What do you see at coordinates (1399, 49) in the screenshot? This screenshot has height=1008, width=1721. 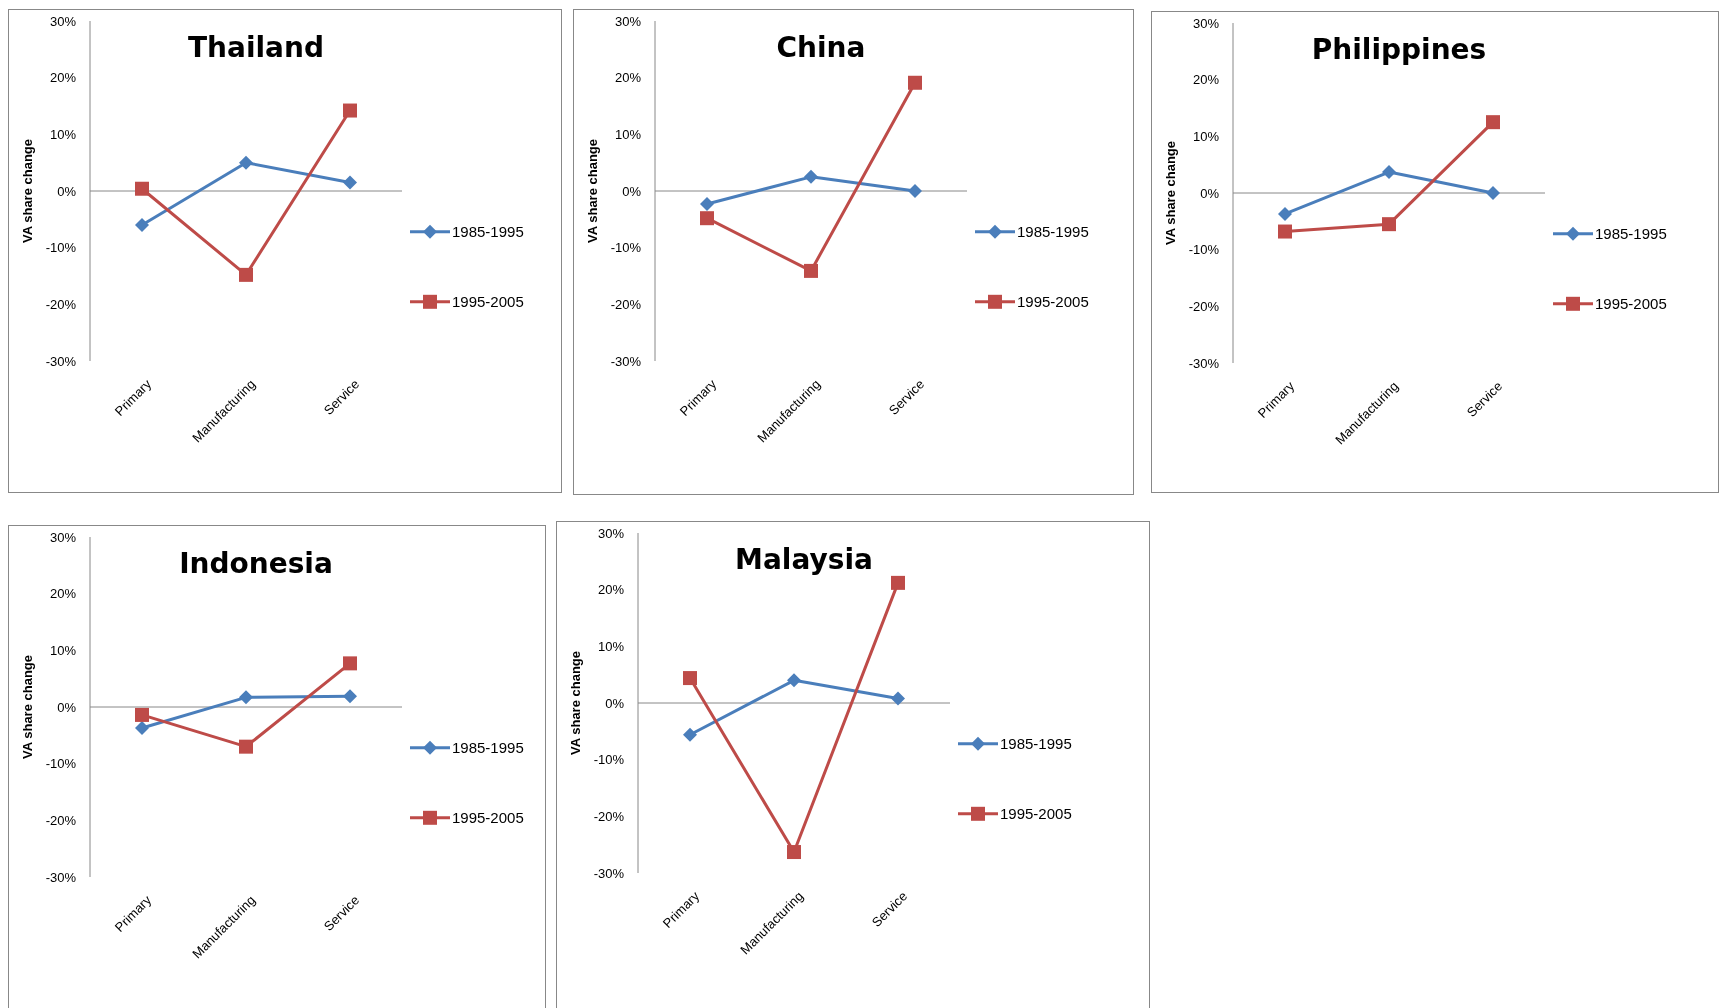 I see `chart-title: Philippines` at bounding box center [1399, 49].